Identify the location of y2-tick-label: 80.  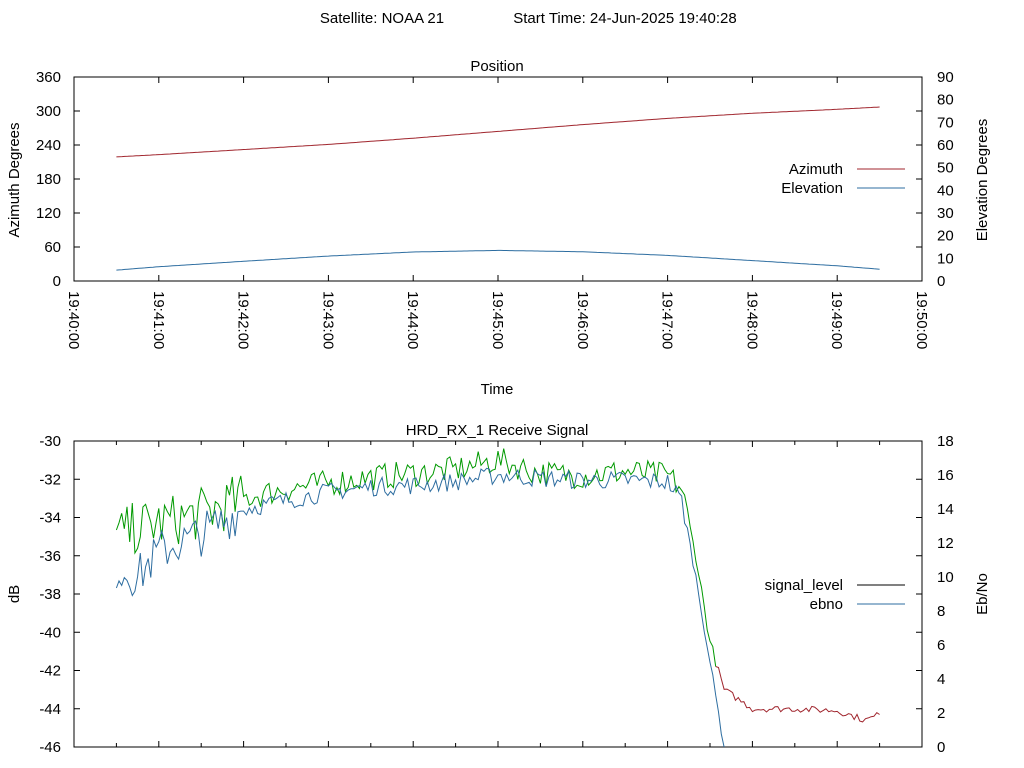
(945, 100).